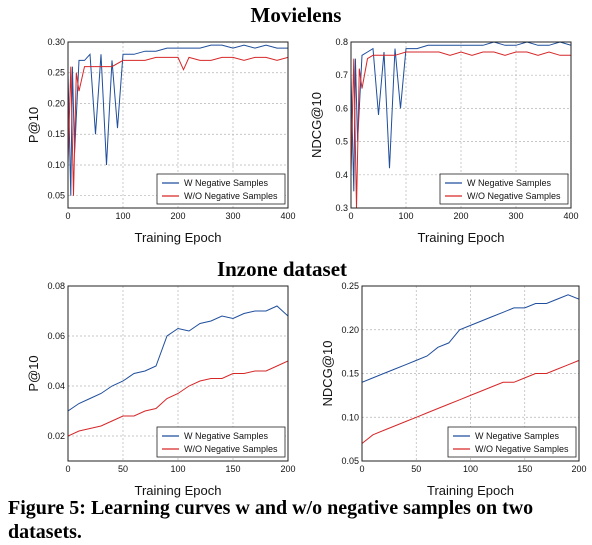  I want to click on y-tick-label: 0.04, so click(56, 386).